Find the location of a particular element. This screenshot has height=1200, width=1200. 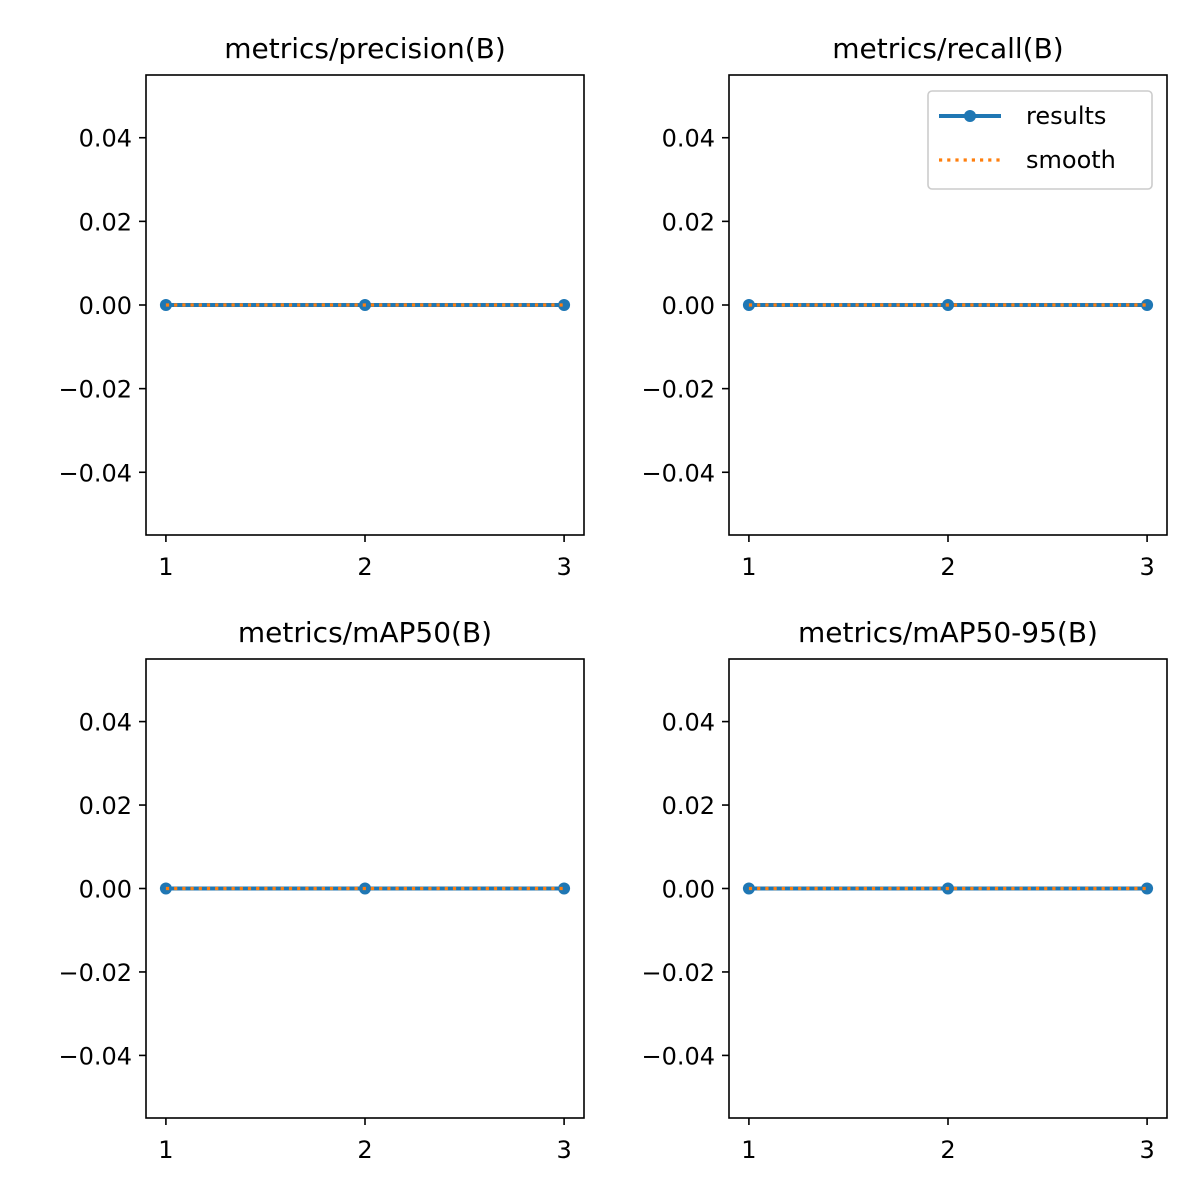

y-tick-label-recall: 0.02 is located at coordinates (688, 222).